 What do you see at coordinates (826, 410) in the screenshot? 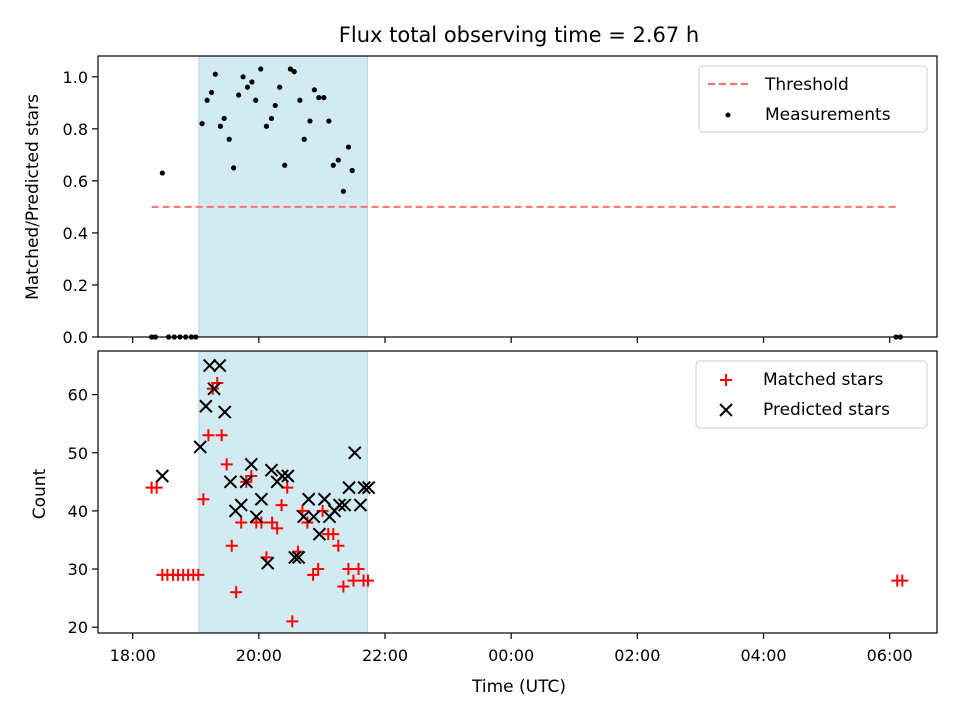
I see `predicted-legend-label: Predicted stars` at bounding box center [826, 410].